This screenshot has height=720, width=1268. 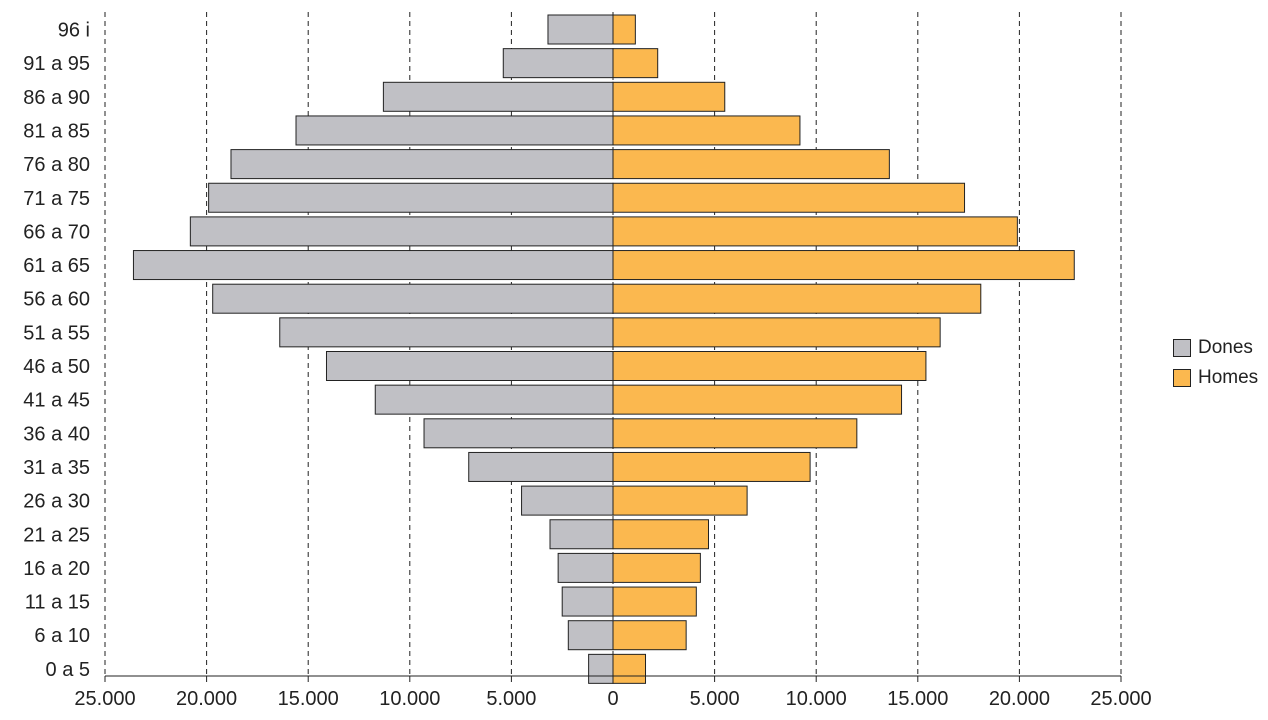 I want to click on legend-label-homes: Homes, so click(x=1228, y=377).